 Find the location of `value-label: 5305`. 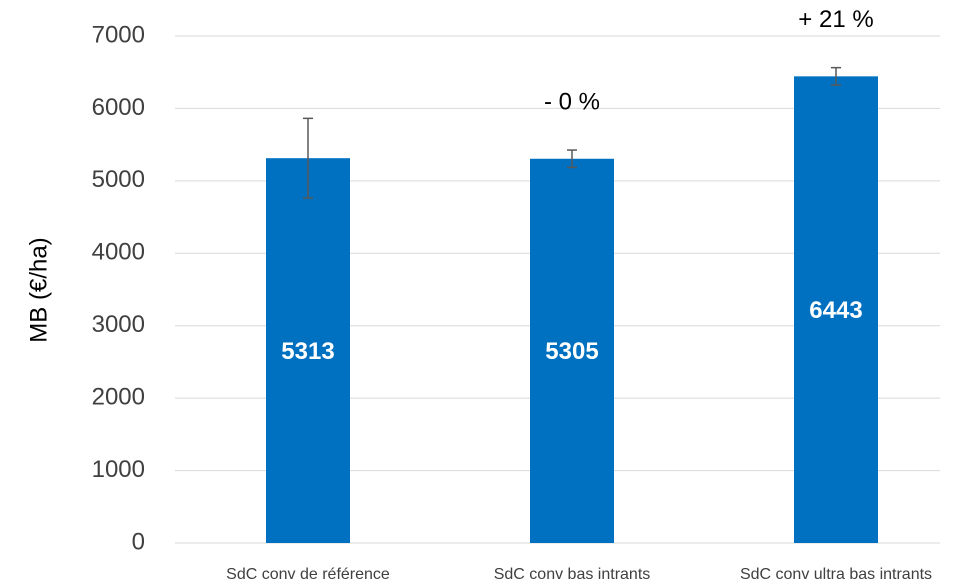

value-label: 5305 is located at coordinates (571, 351).